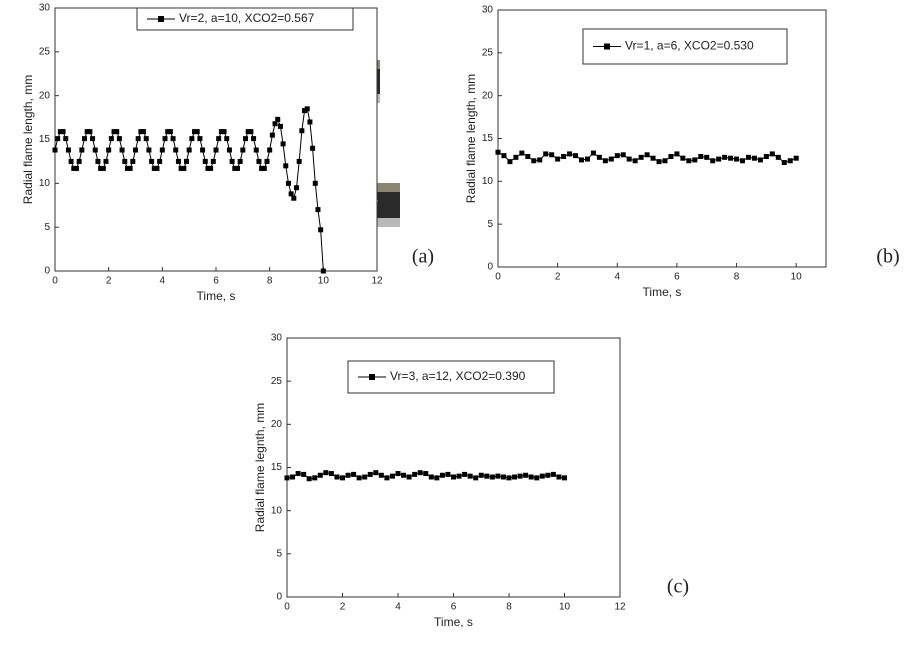 This screenshot has height=647, width=912. Describe the element at coordinates (277, 381) in the screenshot. I see `y-tick-label: 25` at that location.